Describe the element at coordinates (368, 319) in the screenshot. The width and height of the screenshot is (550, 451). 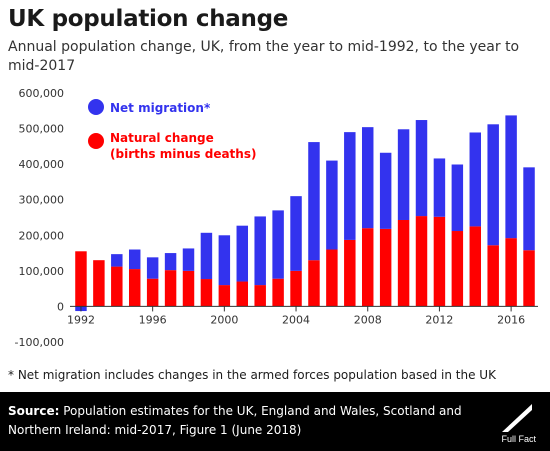
I see `x-tick-label: 2008` at that location.